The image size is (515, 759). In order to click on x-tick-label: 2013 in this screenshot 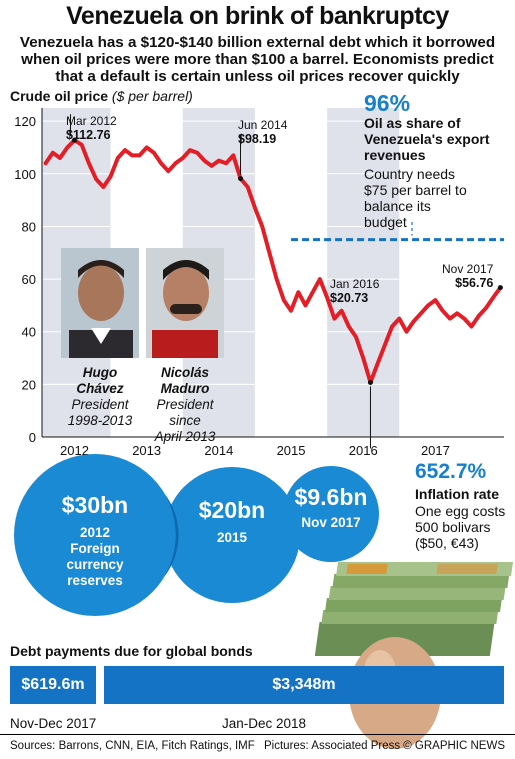, I will do `click(146, 450)`.